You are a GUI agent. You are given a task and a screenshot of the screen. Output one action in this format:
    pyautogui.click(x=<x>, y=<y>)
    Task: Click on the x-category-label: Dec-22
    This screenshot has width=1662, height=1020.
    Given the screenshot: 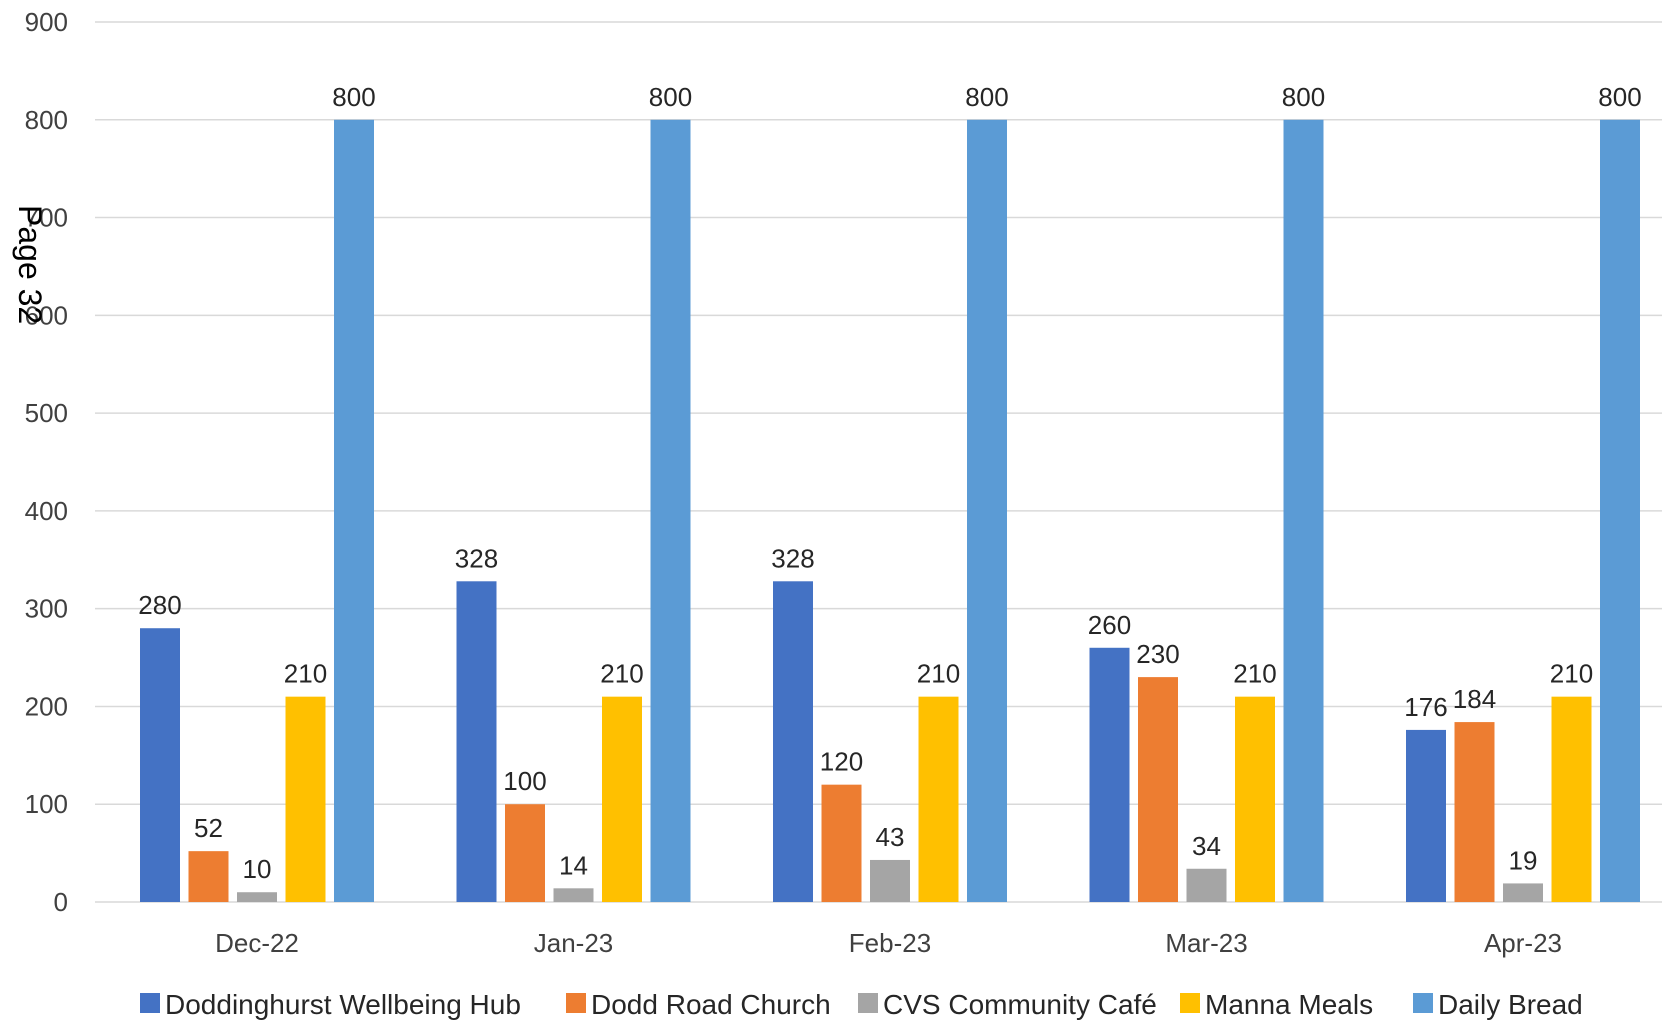 What is the action you would take?
    pyautogui.click(x=257, y=943)
    